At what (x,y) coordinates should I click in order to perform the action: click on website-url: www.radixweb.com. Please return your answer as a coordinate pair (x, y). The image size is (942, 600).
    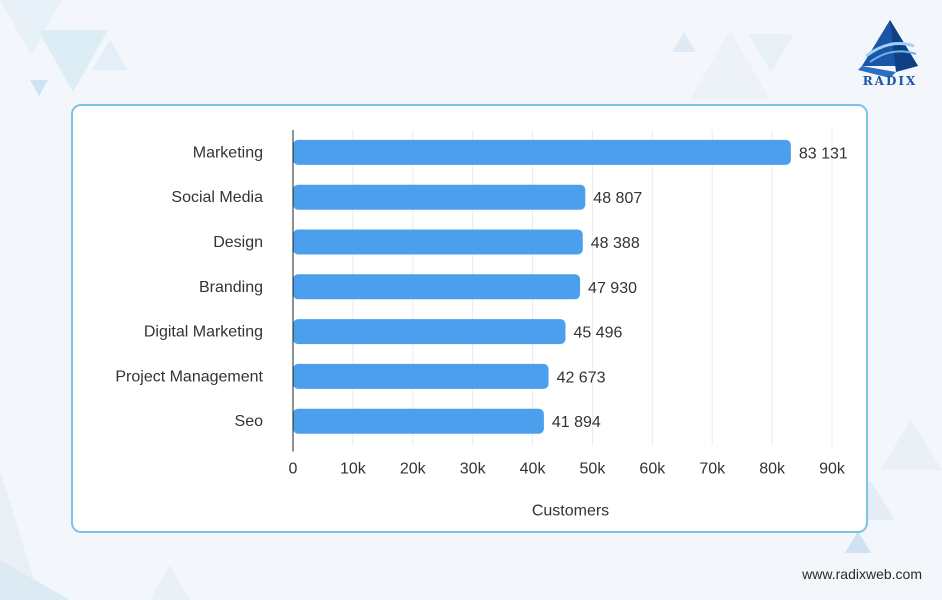
    Looking at the image, I should click on (862, 574).